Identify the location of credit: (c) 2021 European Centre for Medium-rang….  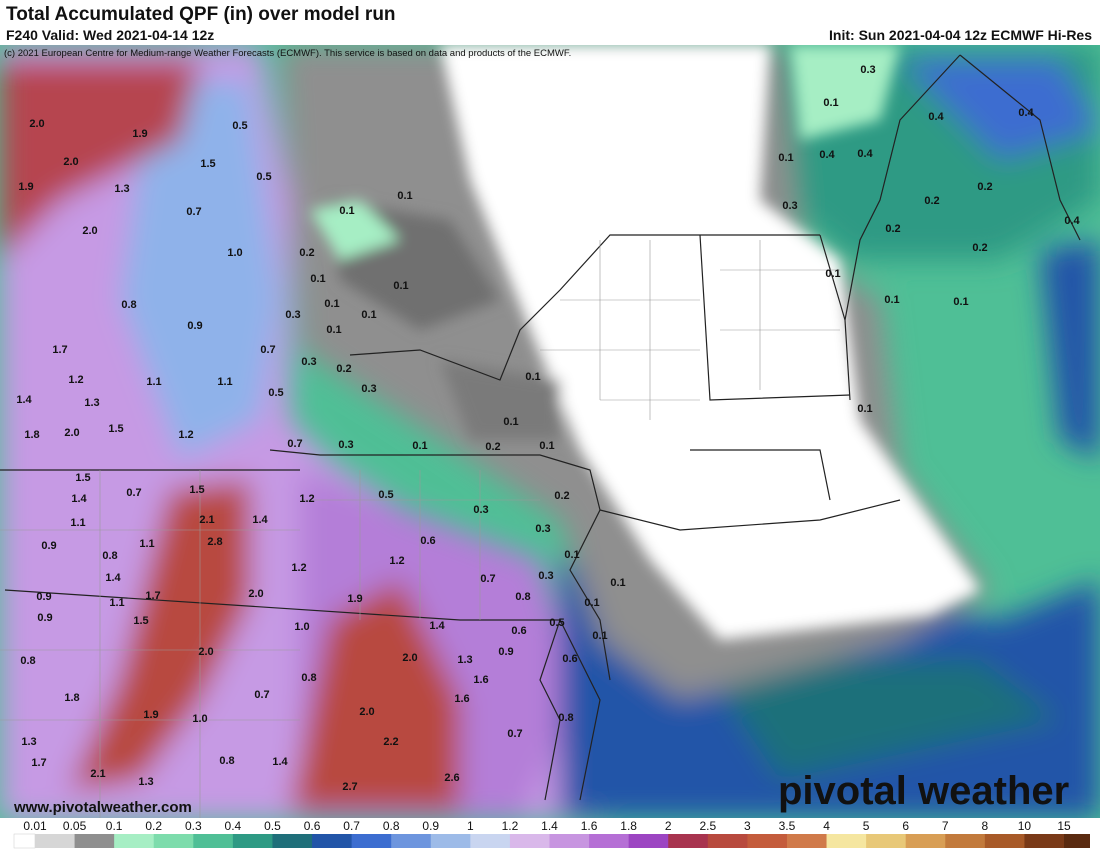
(287, 53).